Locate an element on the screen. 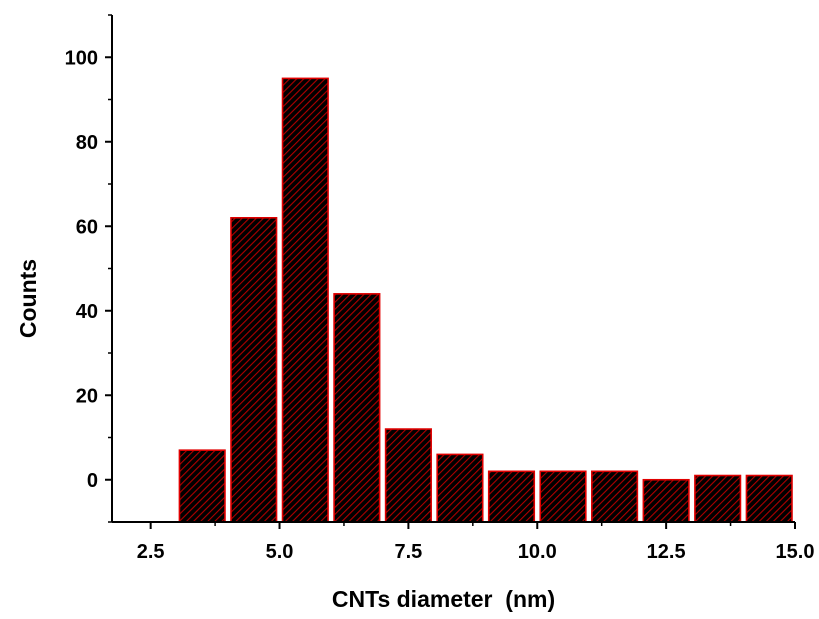  x-axis-title: CNTs diameter (nm) is located at coordinates (443, 599).